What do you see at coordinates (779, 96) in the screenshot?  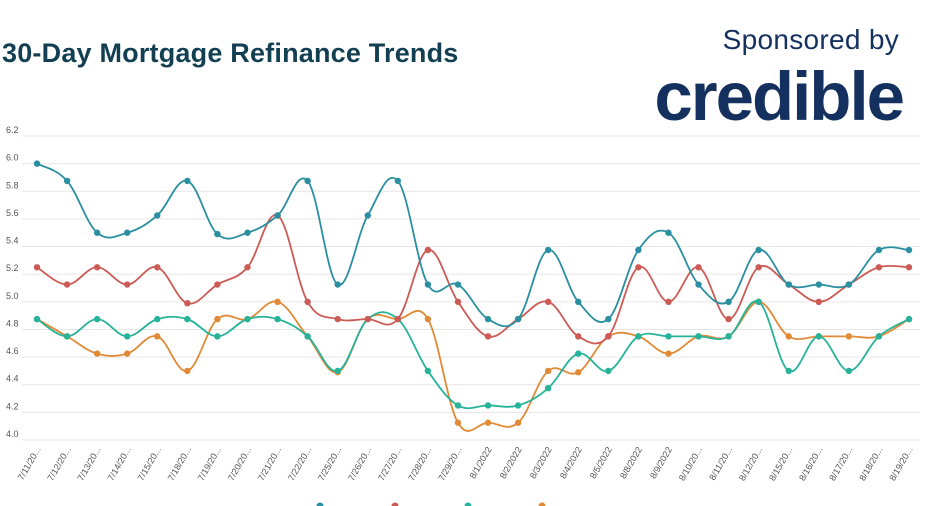 I see `brand-logo: credible` at bounding box center [779, 96].